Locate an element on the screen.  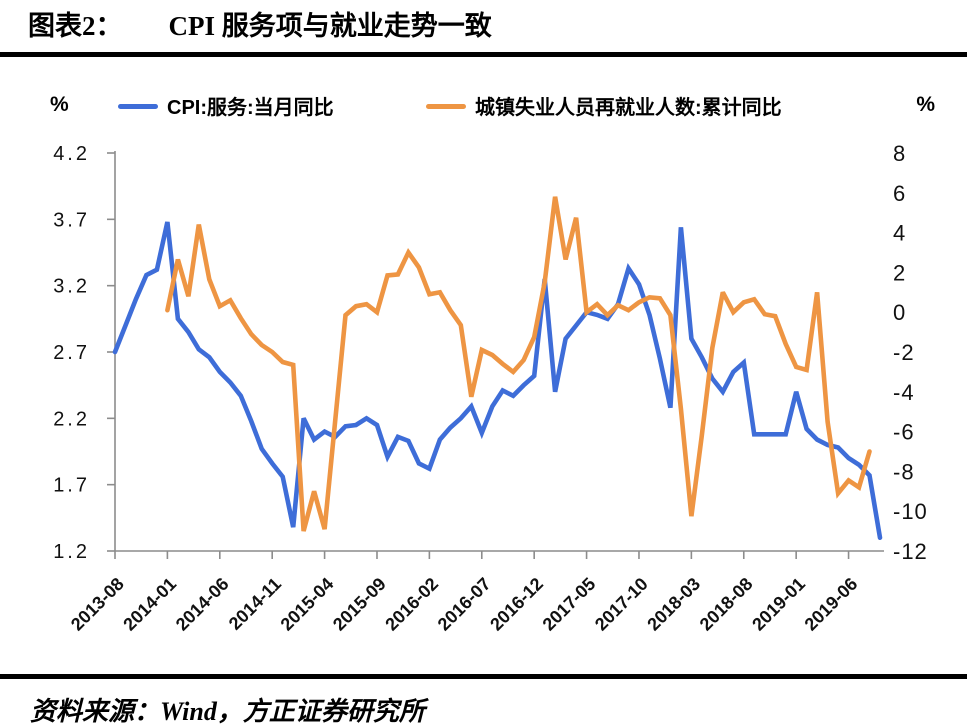
x-axis-tick-label: 2014-01 is located at coordinates (149, 604).